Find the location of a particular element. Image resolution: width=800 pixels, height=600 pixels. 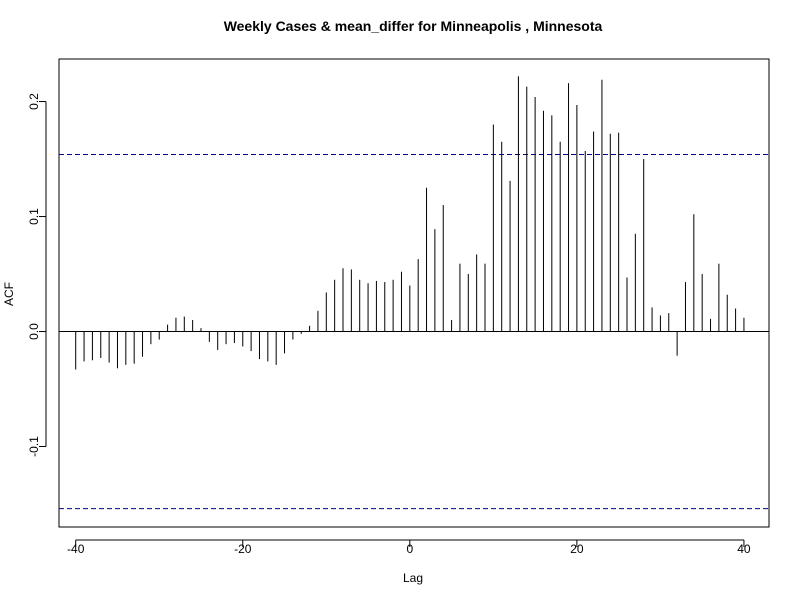

y-tick-label: 0.0 is located at coordinates (34, 331).